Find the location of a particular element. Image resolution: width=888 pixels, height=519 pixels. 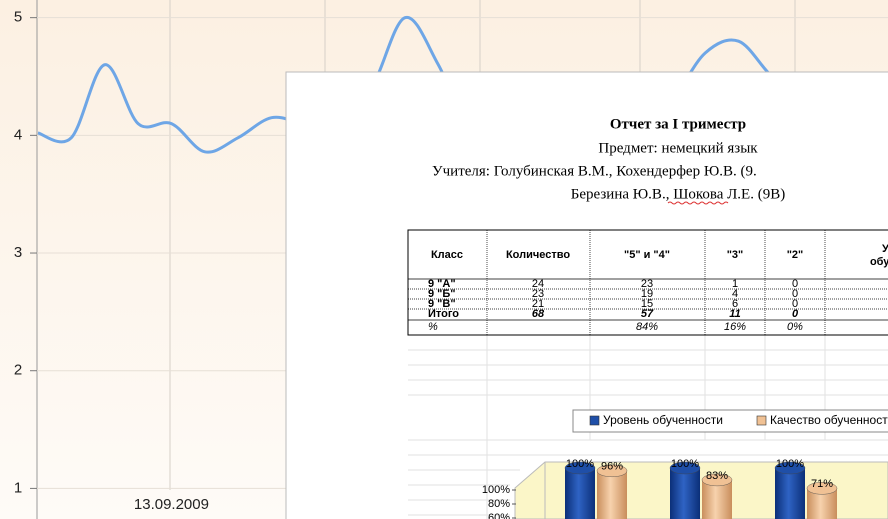

table-cell: 1 is located at coordinates (735, 284).